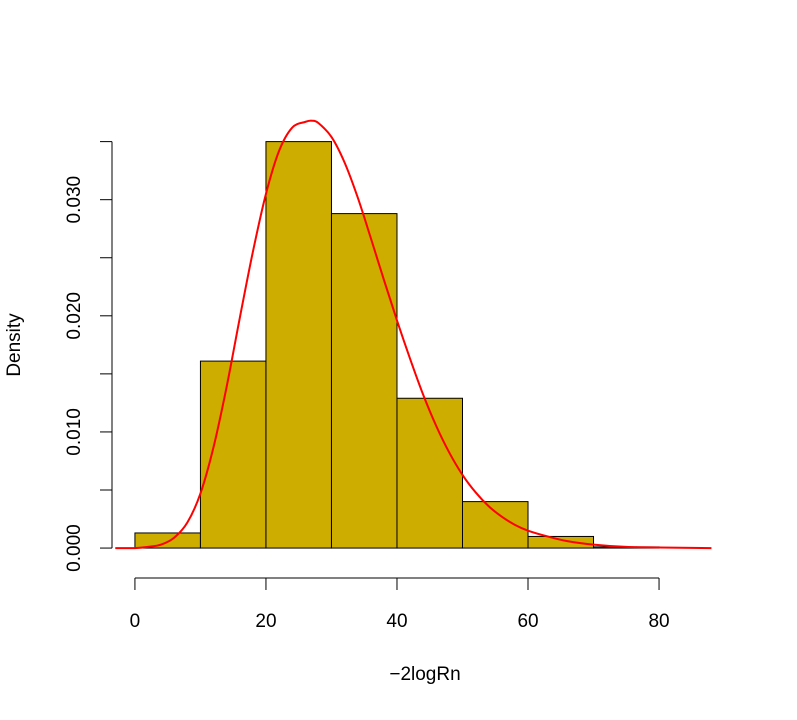 The height and width of the screenshot is (720, 797). I want to click on x-axis-title: −2logRn, so click(424, 674).